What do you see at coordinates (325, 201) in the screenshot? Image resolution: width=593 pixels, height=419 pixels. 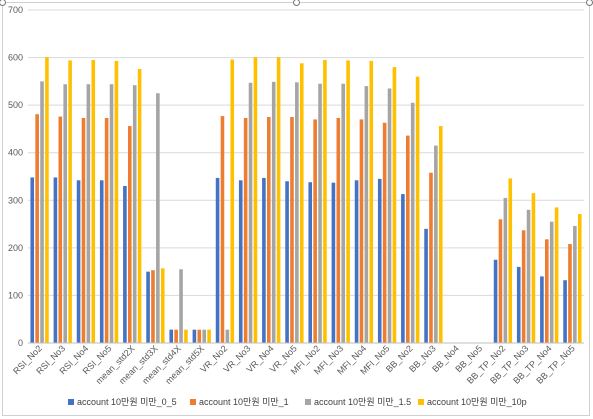 I see `bar-MFI_No2-s3` at bounding box center [325, 201].